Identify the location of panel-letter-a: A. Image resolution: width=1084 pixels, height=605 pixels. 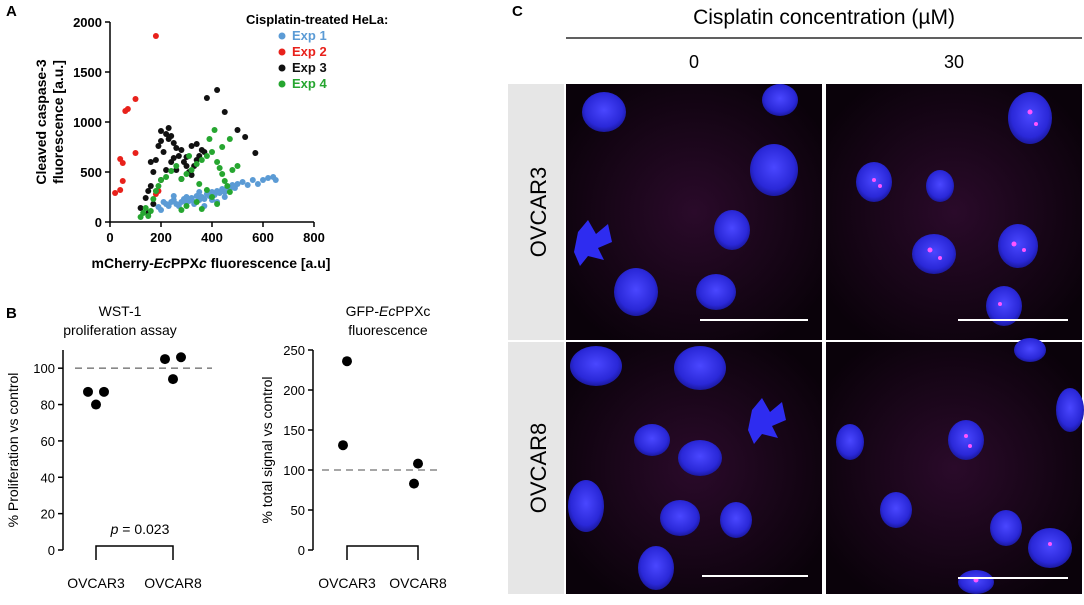
(11, 11).